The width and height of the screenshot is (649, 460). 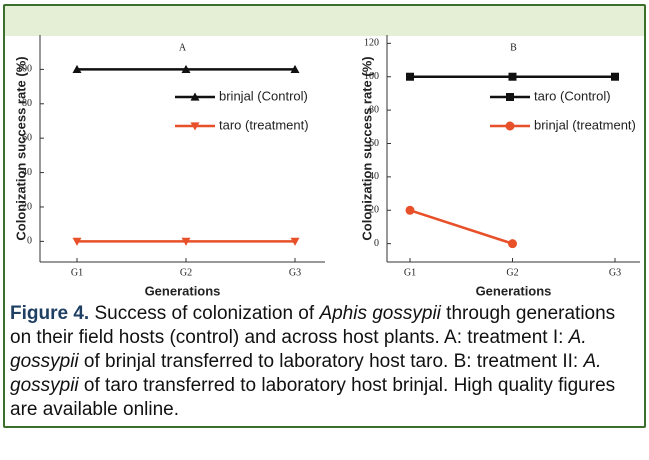 What do you see at coordinates (380, 313) in the screenshot?
I see `caption-species: Aphis gossypii` at bounding box center [380, 313].